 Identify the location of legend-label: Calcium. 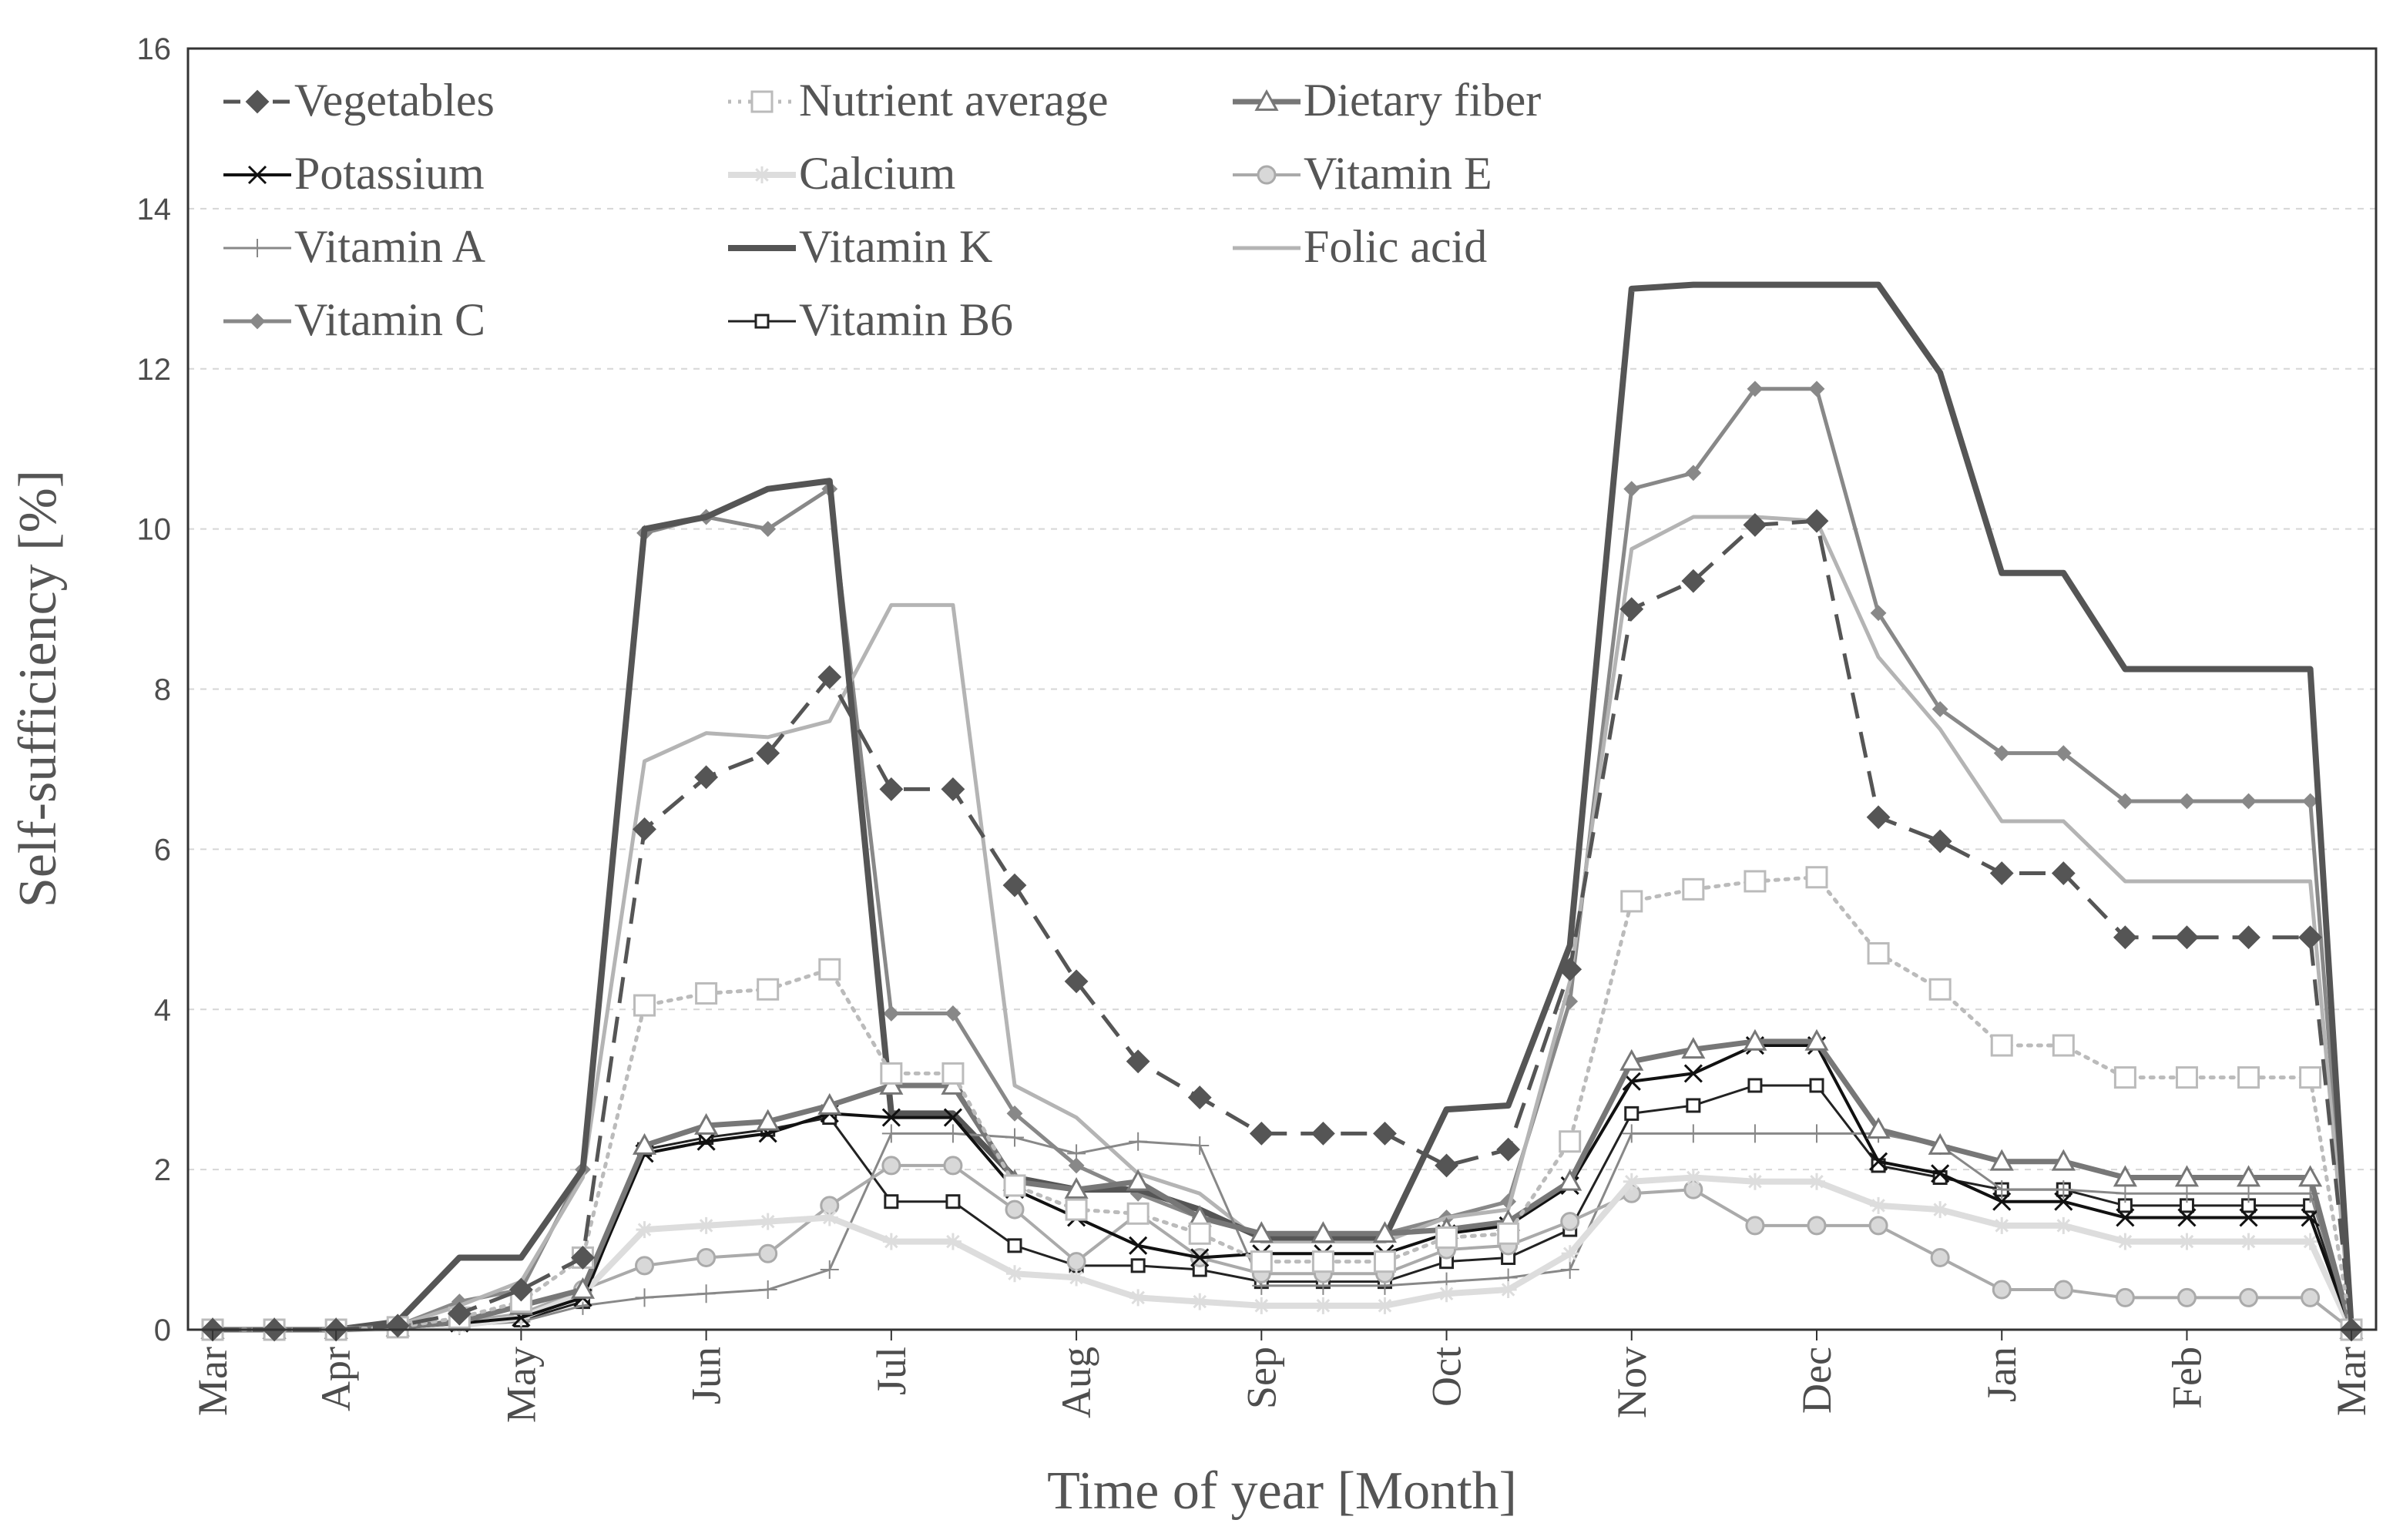
(877, 173).